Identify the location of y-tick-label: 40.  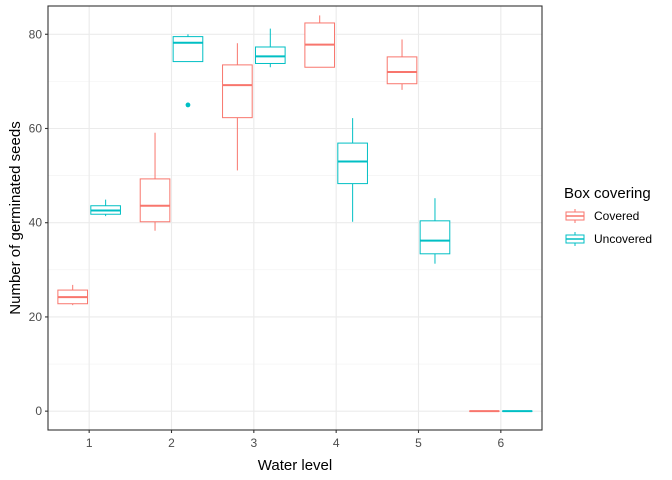
(36, 223).